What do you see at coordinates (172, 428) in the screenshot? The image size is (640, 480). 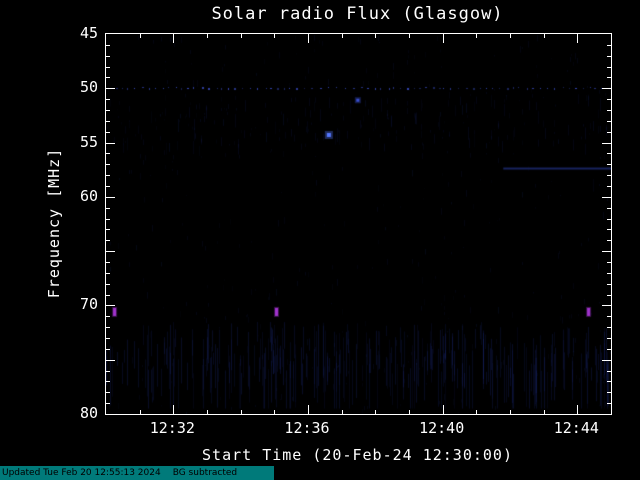 I see `x-tick-label: 12:32` at bounding box center [172, 428].